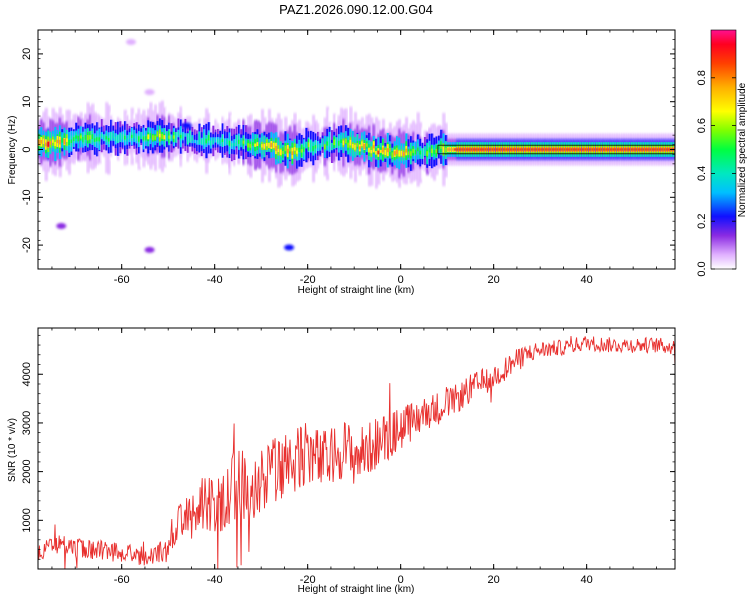  Describe the element at coordinates (27, 471) in the screenshot. I see `y-tick-label: 2000` at that location.